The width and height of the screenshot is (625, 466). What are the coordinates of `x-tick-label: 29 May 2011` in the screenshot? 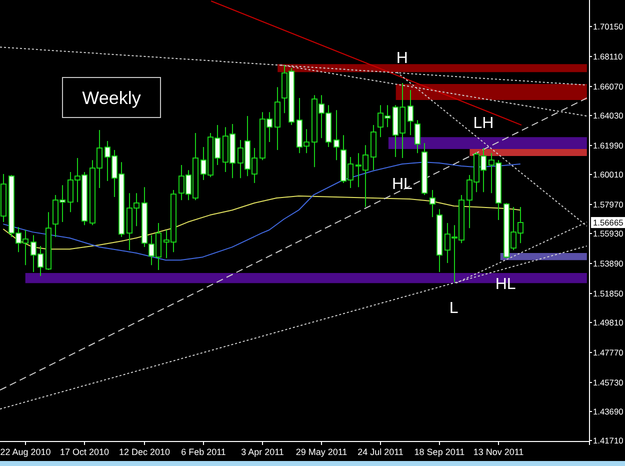 It's located at (322, 452).